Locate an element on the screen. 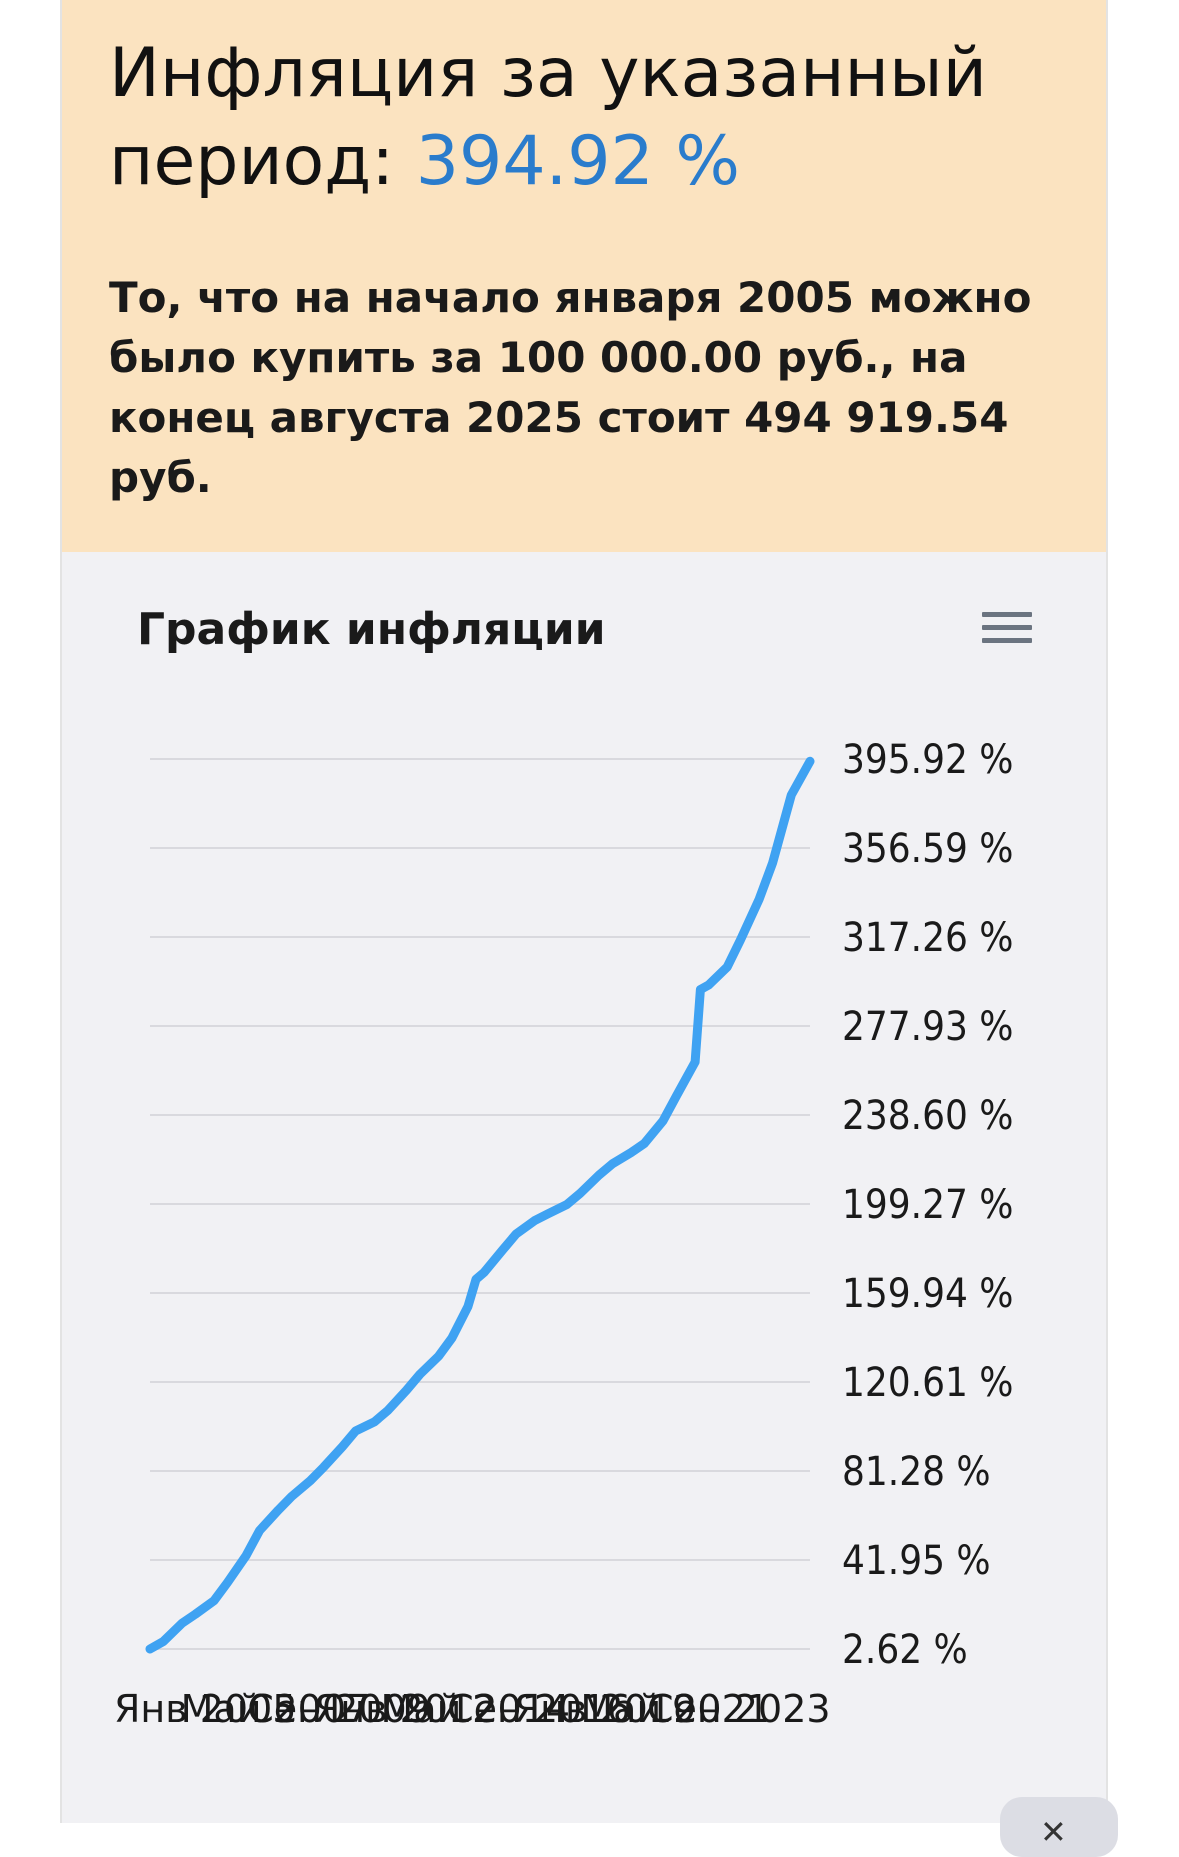  x-tick-label: Май 2021 is located at coordinates (675, 1709).